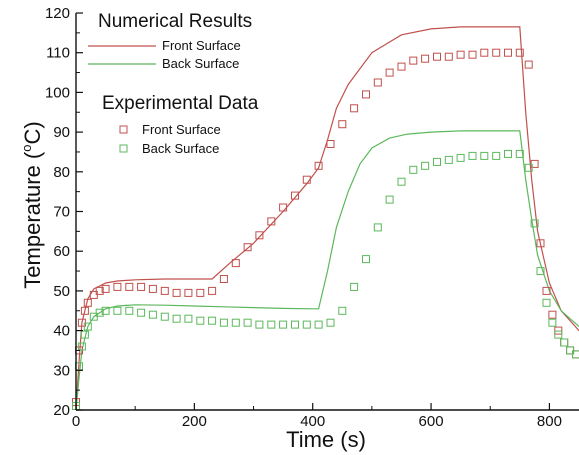  Describe the element at coordinates (312, 421) in the screenshot. I see `x-tick-label: 400` at that location.